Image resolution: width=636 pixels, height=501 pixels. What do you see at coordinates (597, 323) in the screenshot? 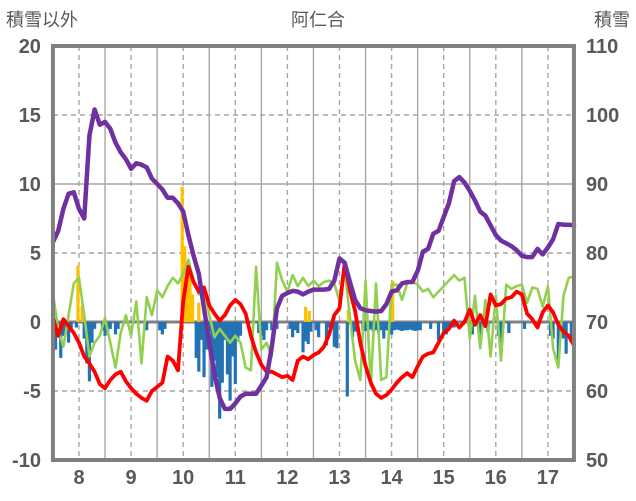
I see `right-axis-tick-label: 70` at bounding box center [597, 323].